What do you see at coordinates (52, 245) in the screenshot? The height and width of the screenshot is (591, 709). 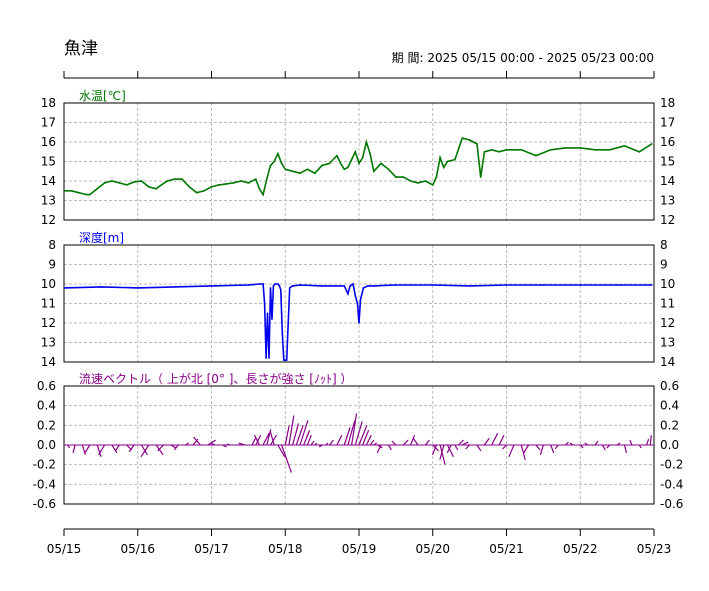 I see `y-tick-label-left: 8` at bounding box center [52, 245].